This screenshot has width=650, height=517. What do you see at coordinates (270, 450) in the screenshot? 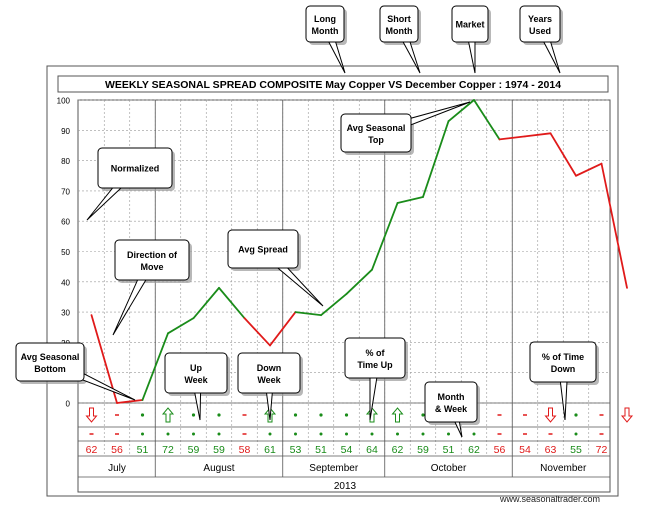
I see `pct-time-label: 61` at bounding box center [270, 450].